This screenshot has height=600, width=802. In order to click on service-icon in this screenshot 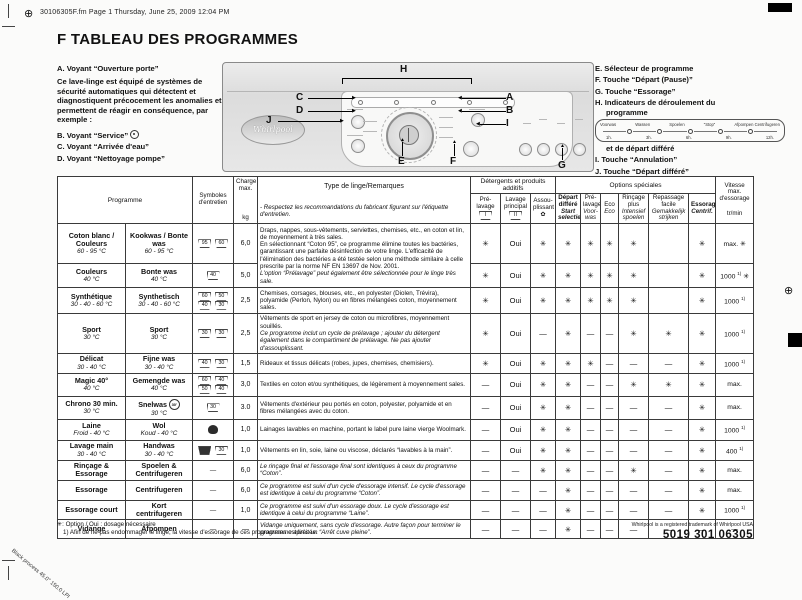, I will do `click(135, 134)`.